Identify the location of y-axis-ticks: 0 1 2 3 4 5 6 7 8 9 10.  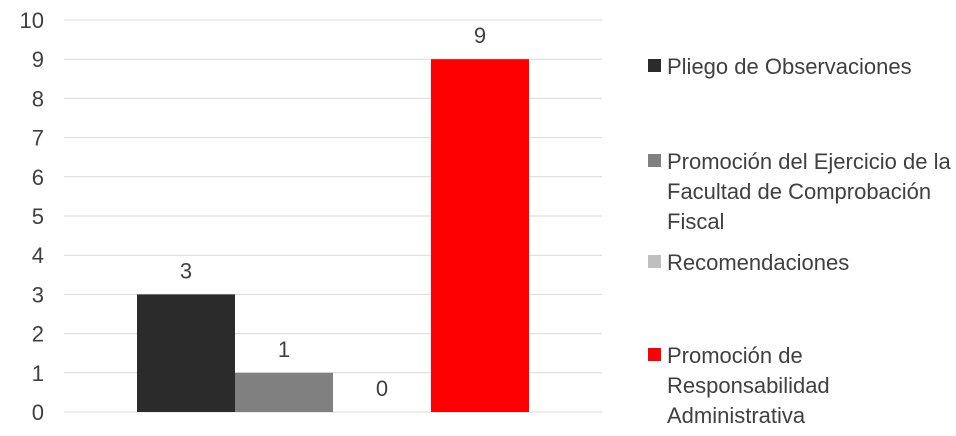
(32, 216).